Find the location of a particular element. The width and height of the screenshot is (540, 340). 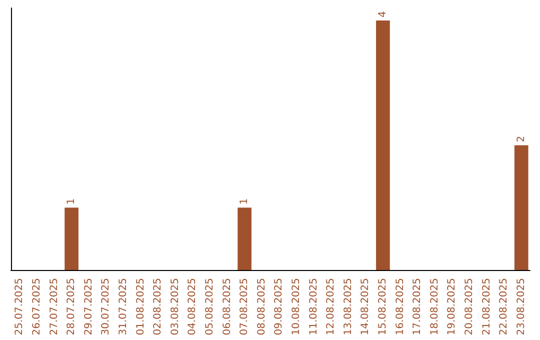

x-tick-label: 03.08.2025 is located at coordinates (175, 307).